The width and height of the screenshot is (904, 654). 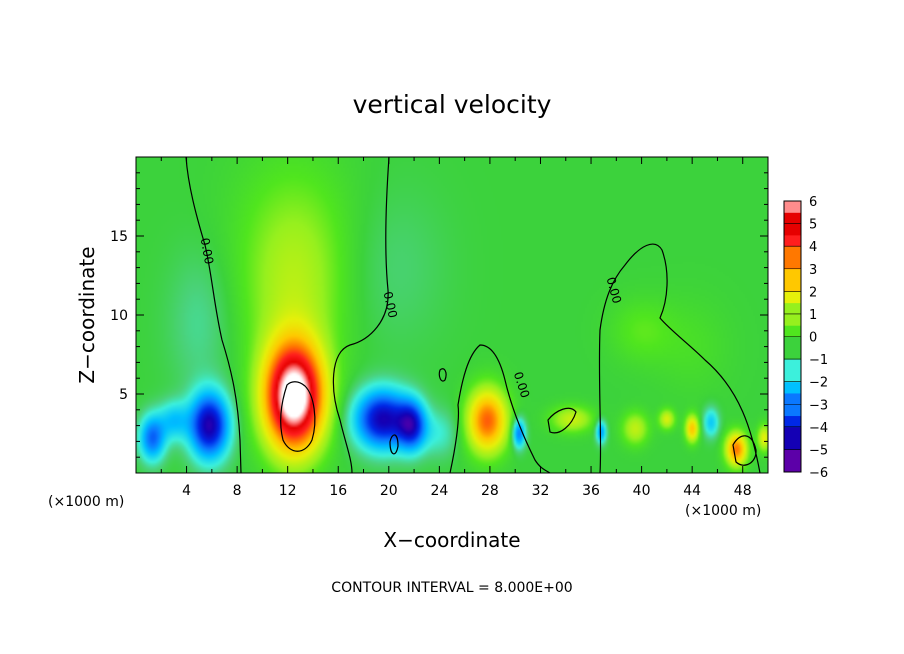 What do you see at coordinates (119, 237) in the screenshot?
I see `y-tick-label: 15` at bounding box center [119, 237].